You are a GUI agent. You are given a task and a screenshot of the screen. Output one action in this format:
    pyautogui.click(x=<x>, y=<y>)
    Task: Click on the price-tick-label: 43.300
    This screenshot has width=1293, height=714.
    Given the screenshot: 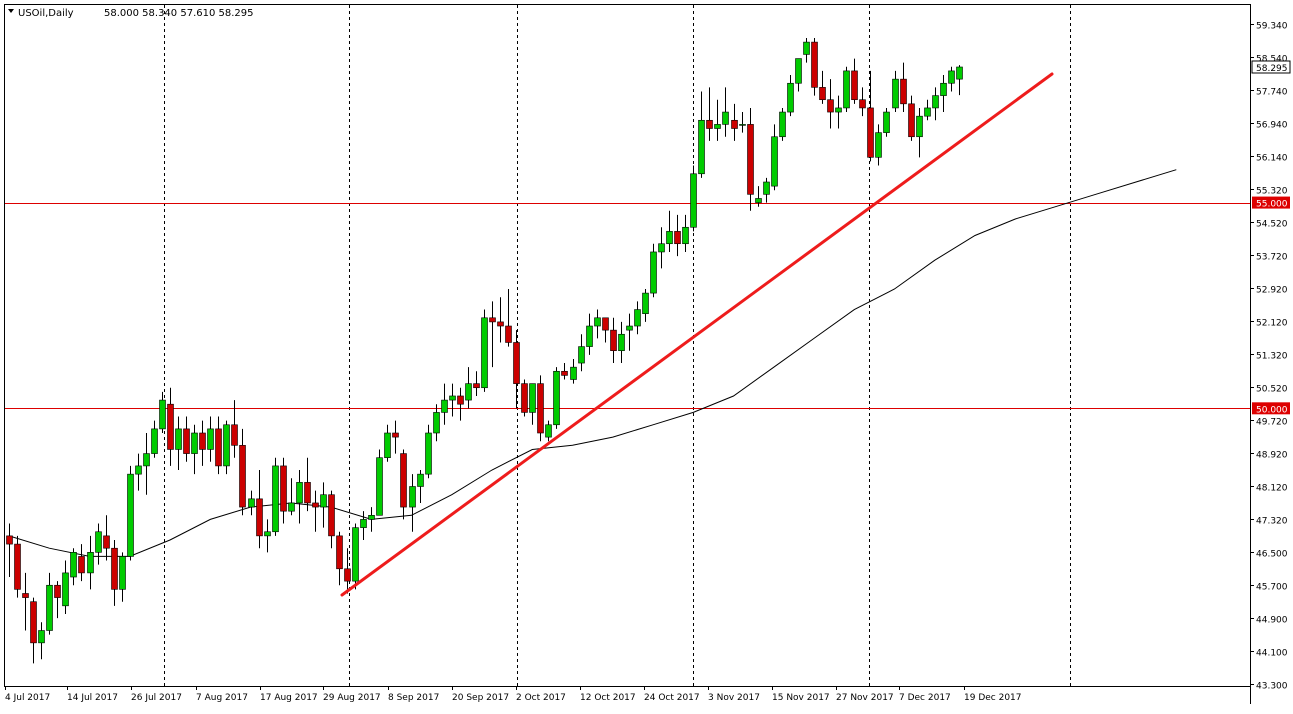 What is the action you would take?
    pyautogui.click(x=1272, y=687)
    